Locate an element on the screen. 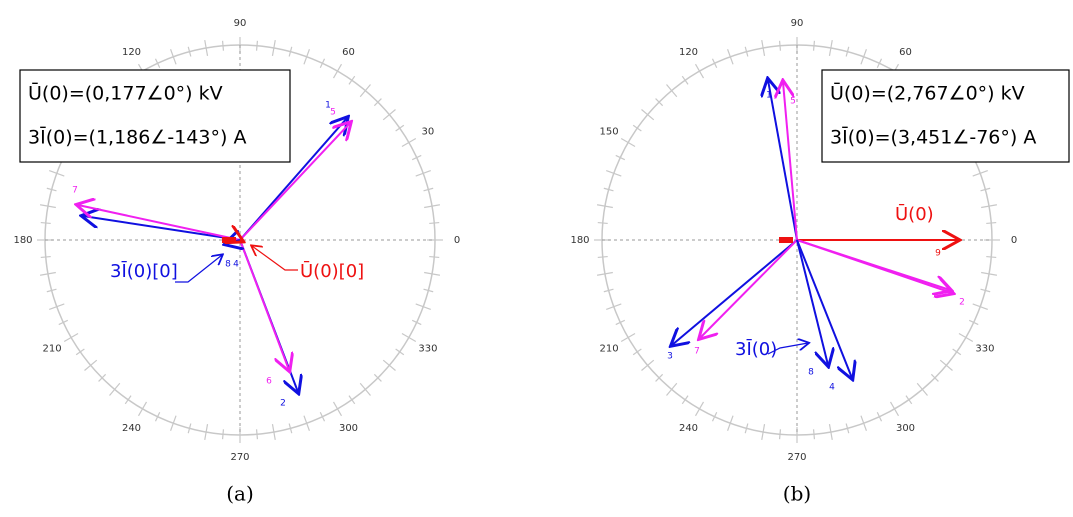  value-box is located at coordinates (945, 116).